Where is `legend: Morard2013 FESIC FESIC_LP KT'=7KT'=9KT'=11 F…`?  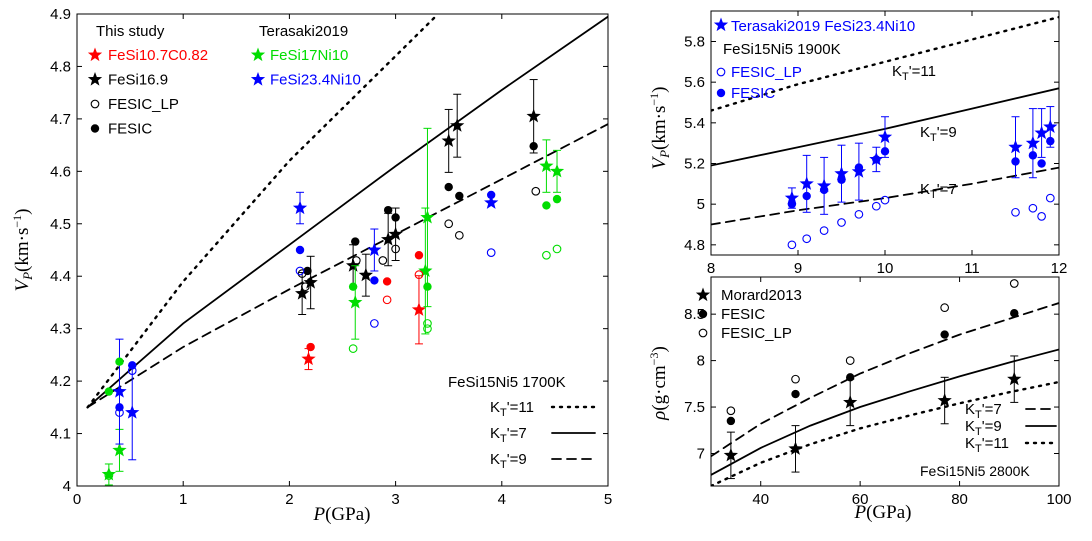 legend: Morard2013 FESIC FESIC_LP KT'=7KT'=9KT'=11 F… is located at coordinates (876, 383).